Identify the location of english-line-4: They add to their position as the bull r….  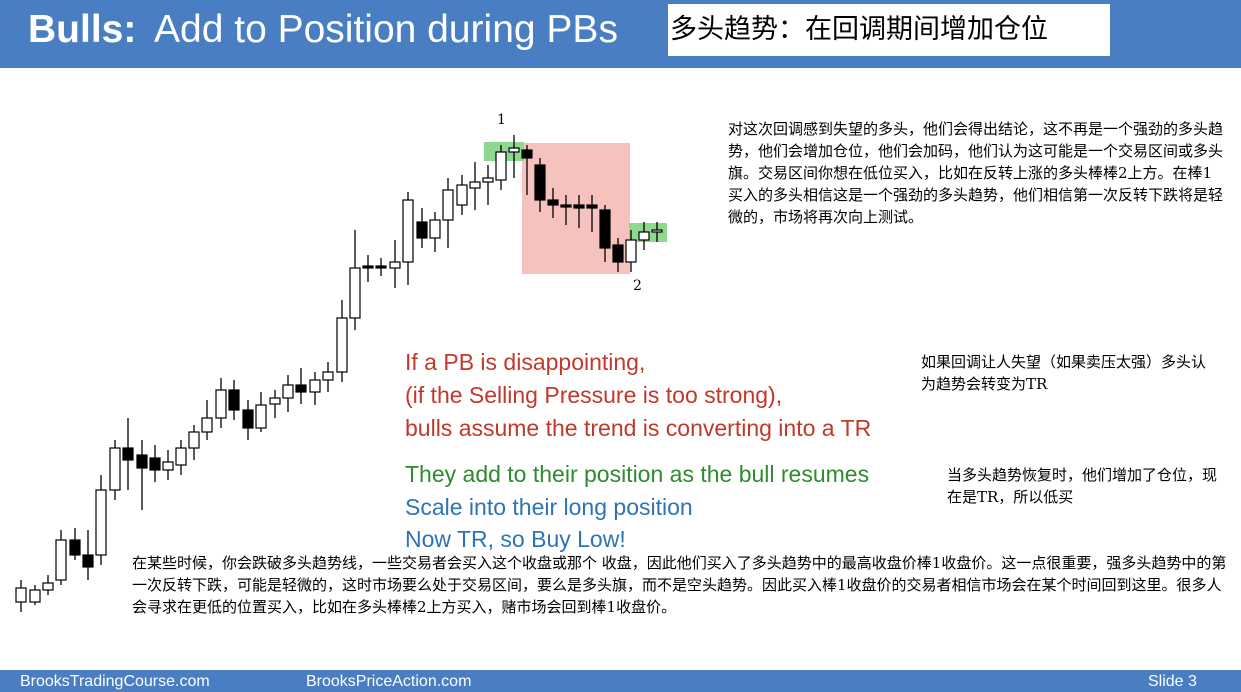
(637, 474).